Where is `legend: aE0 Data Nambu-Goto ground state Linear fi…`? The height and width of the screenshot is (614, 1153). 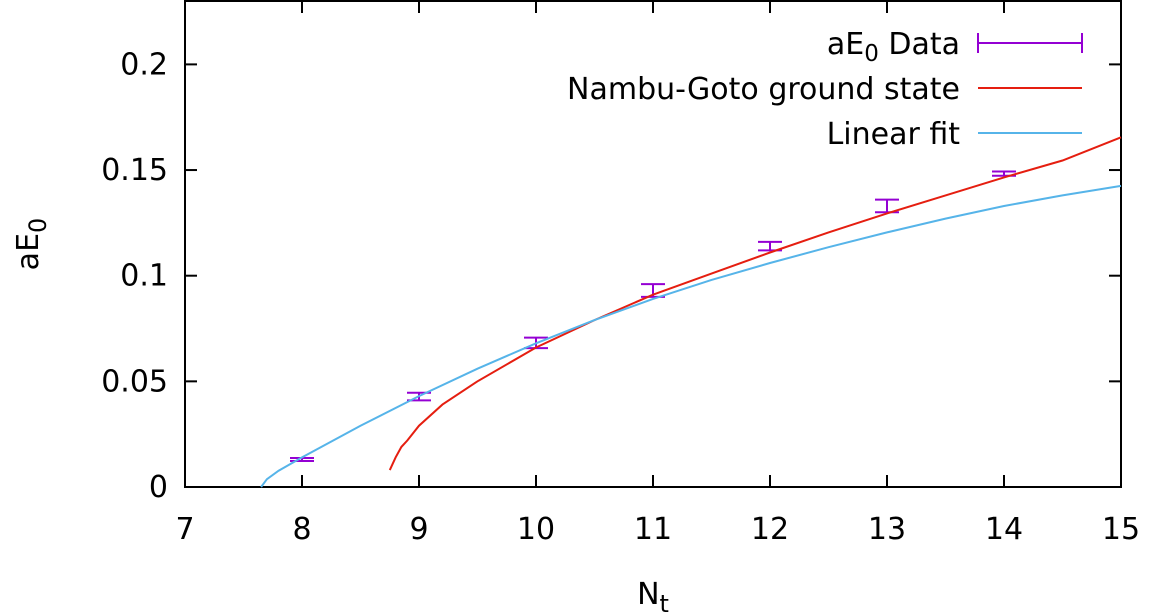
legend: aE0 Data Nambu-Goto ground state Linear fi… is located at coordinates (825, 89).